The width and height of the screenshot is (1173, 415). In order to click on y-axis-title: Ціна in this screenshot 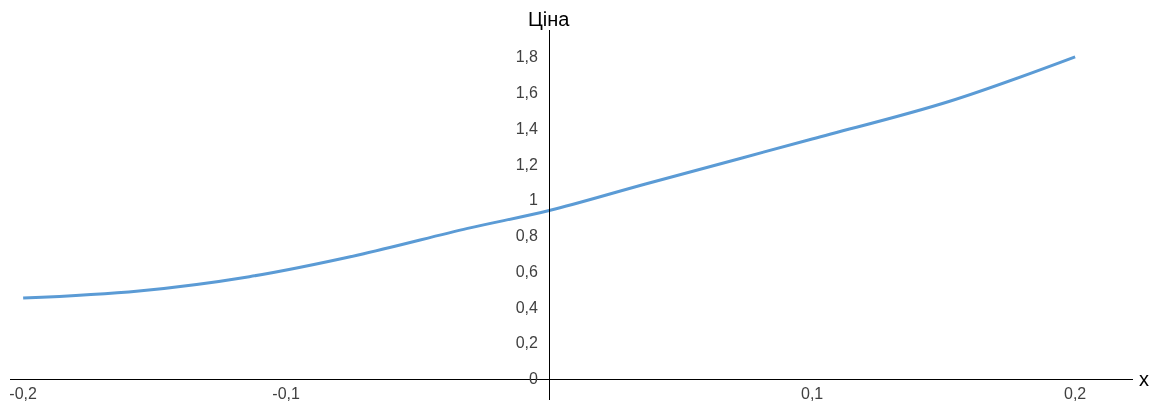, I will do `click(549, 19)`.